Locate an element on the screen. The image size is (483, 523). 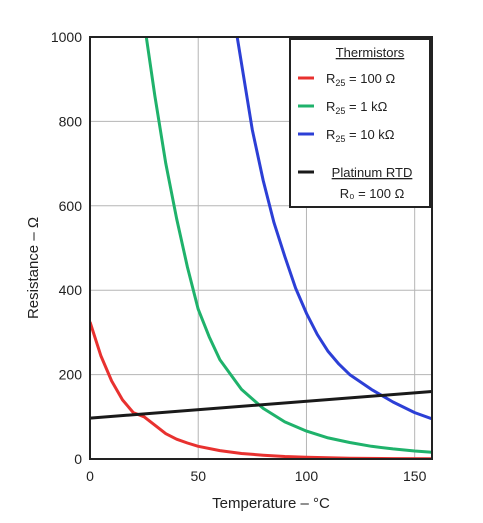
x-tick-label: 50 is located at coordinates (198, 476).